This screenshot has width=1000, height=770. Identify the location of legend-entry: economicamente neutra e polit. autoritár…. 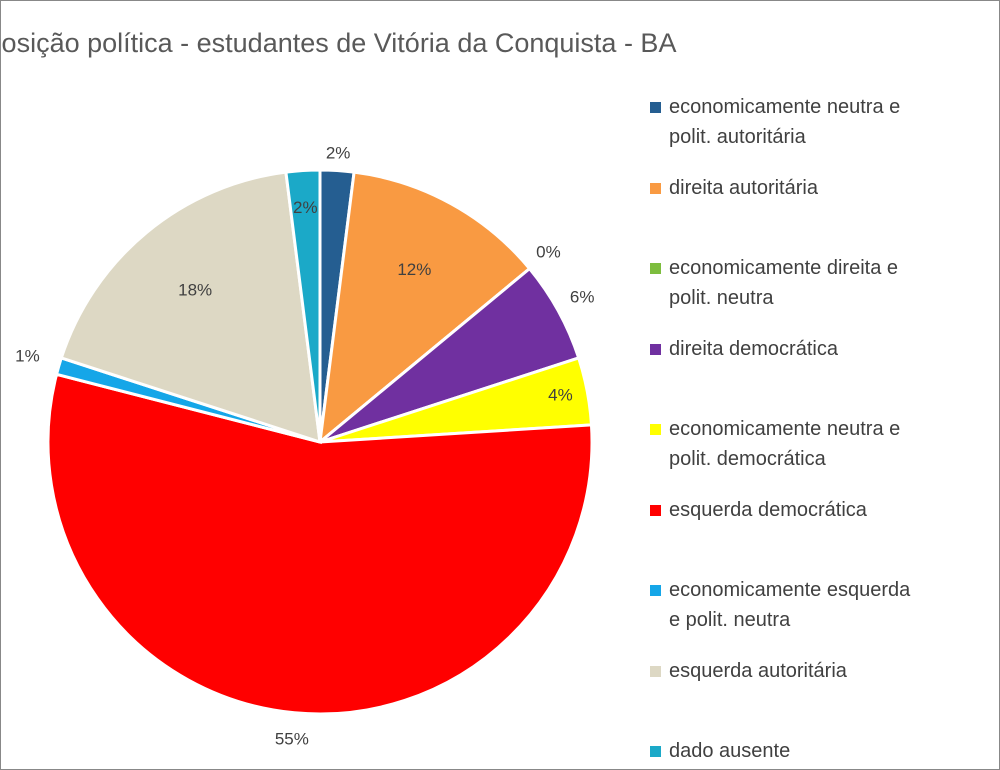
(795, 122).